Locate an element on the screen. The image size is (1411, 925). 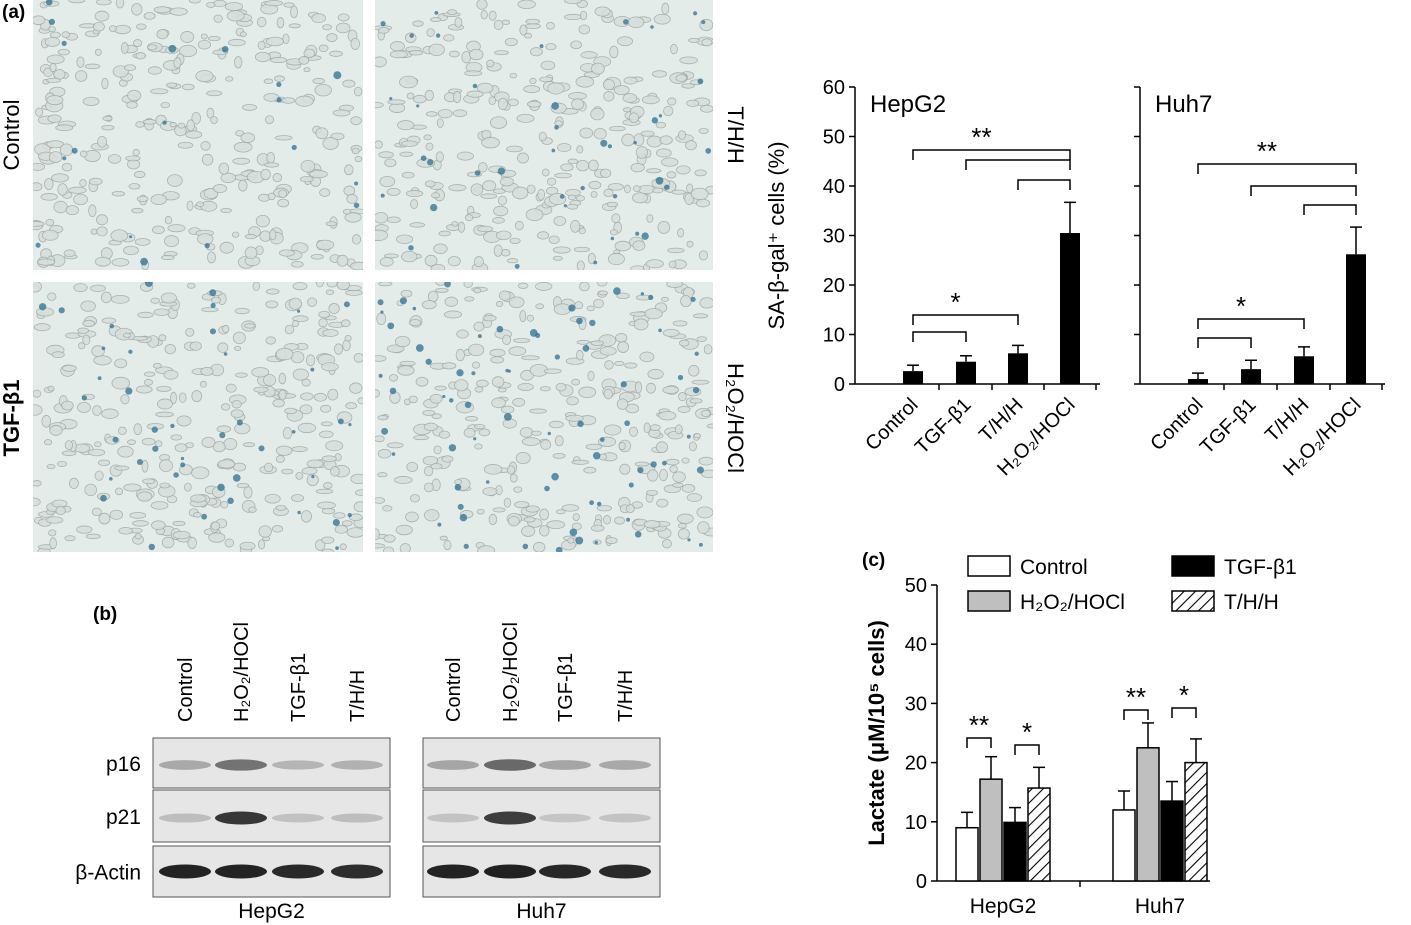
y-axis-label: SA-β-gal⁺ cells (%) is located at coordinates (776, 235).